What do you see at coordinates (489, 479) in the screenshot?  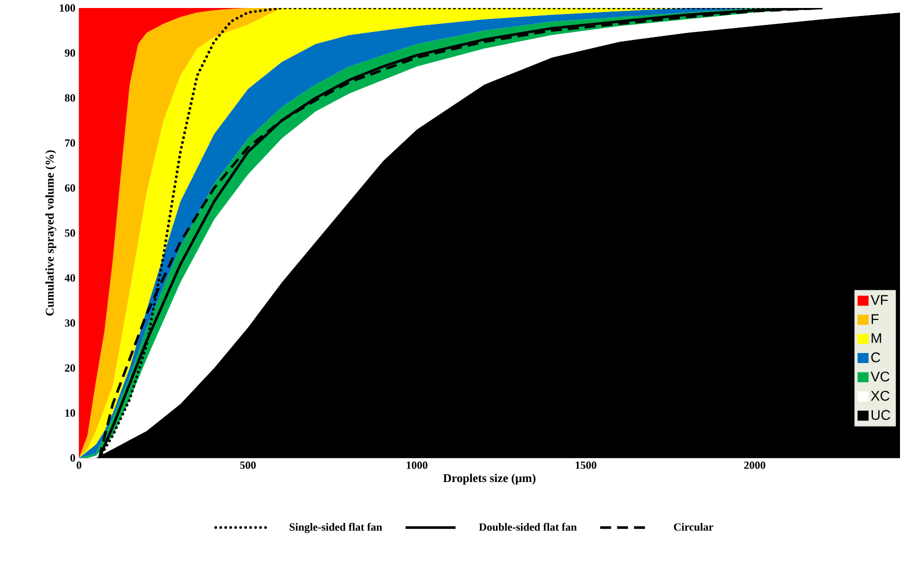 I see `x-axis-title: Droplets size (µm)` at bounding box center [489, 479].